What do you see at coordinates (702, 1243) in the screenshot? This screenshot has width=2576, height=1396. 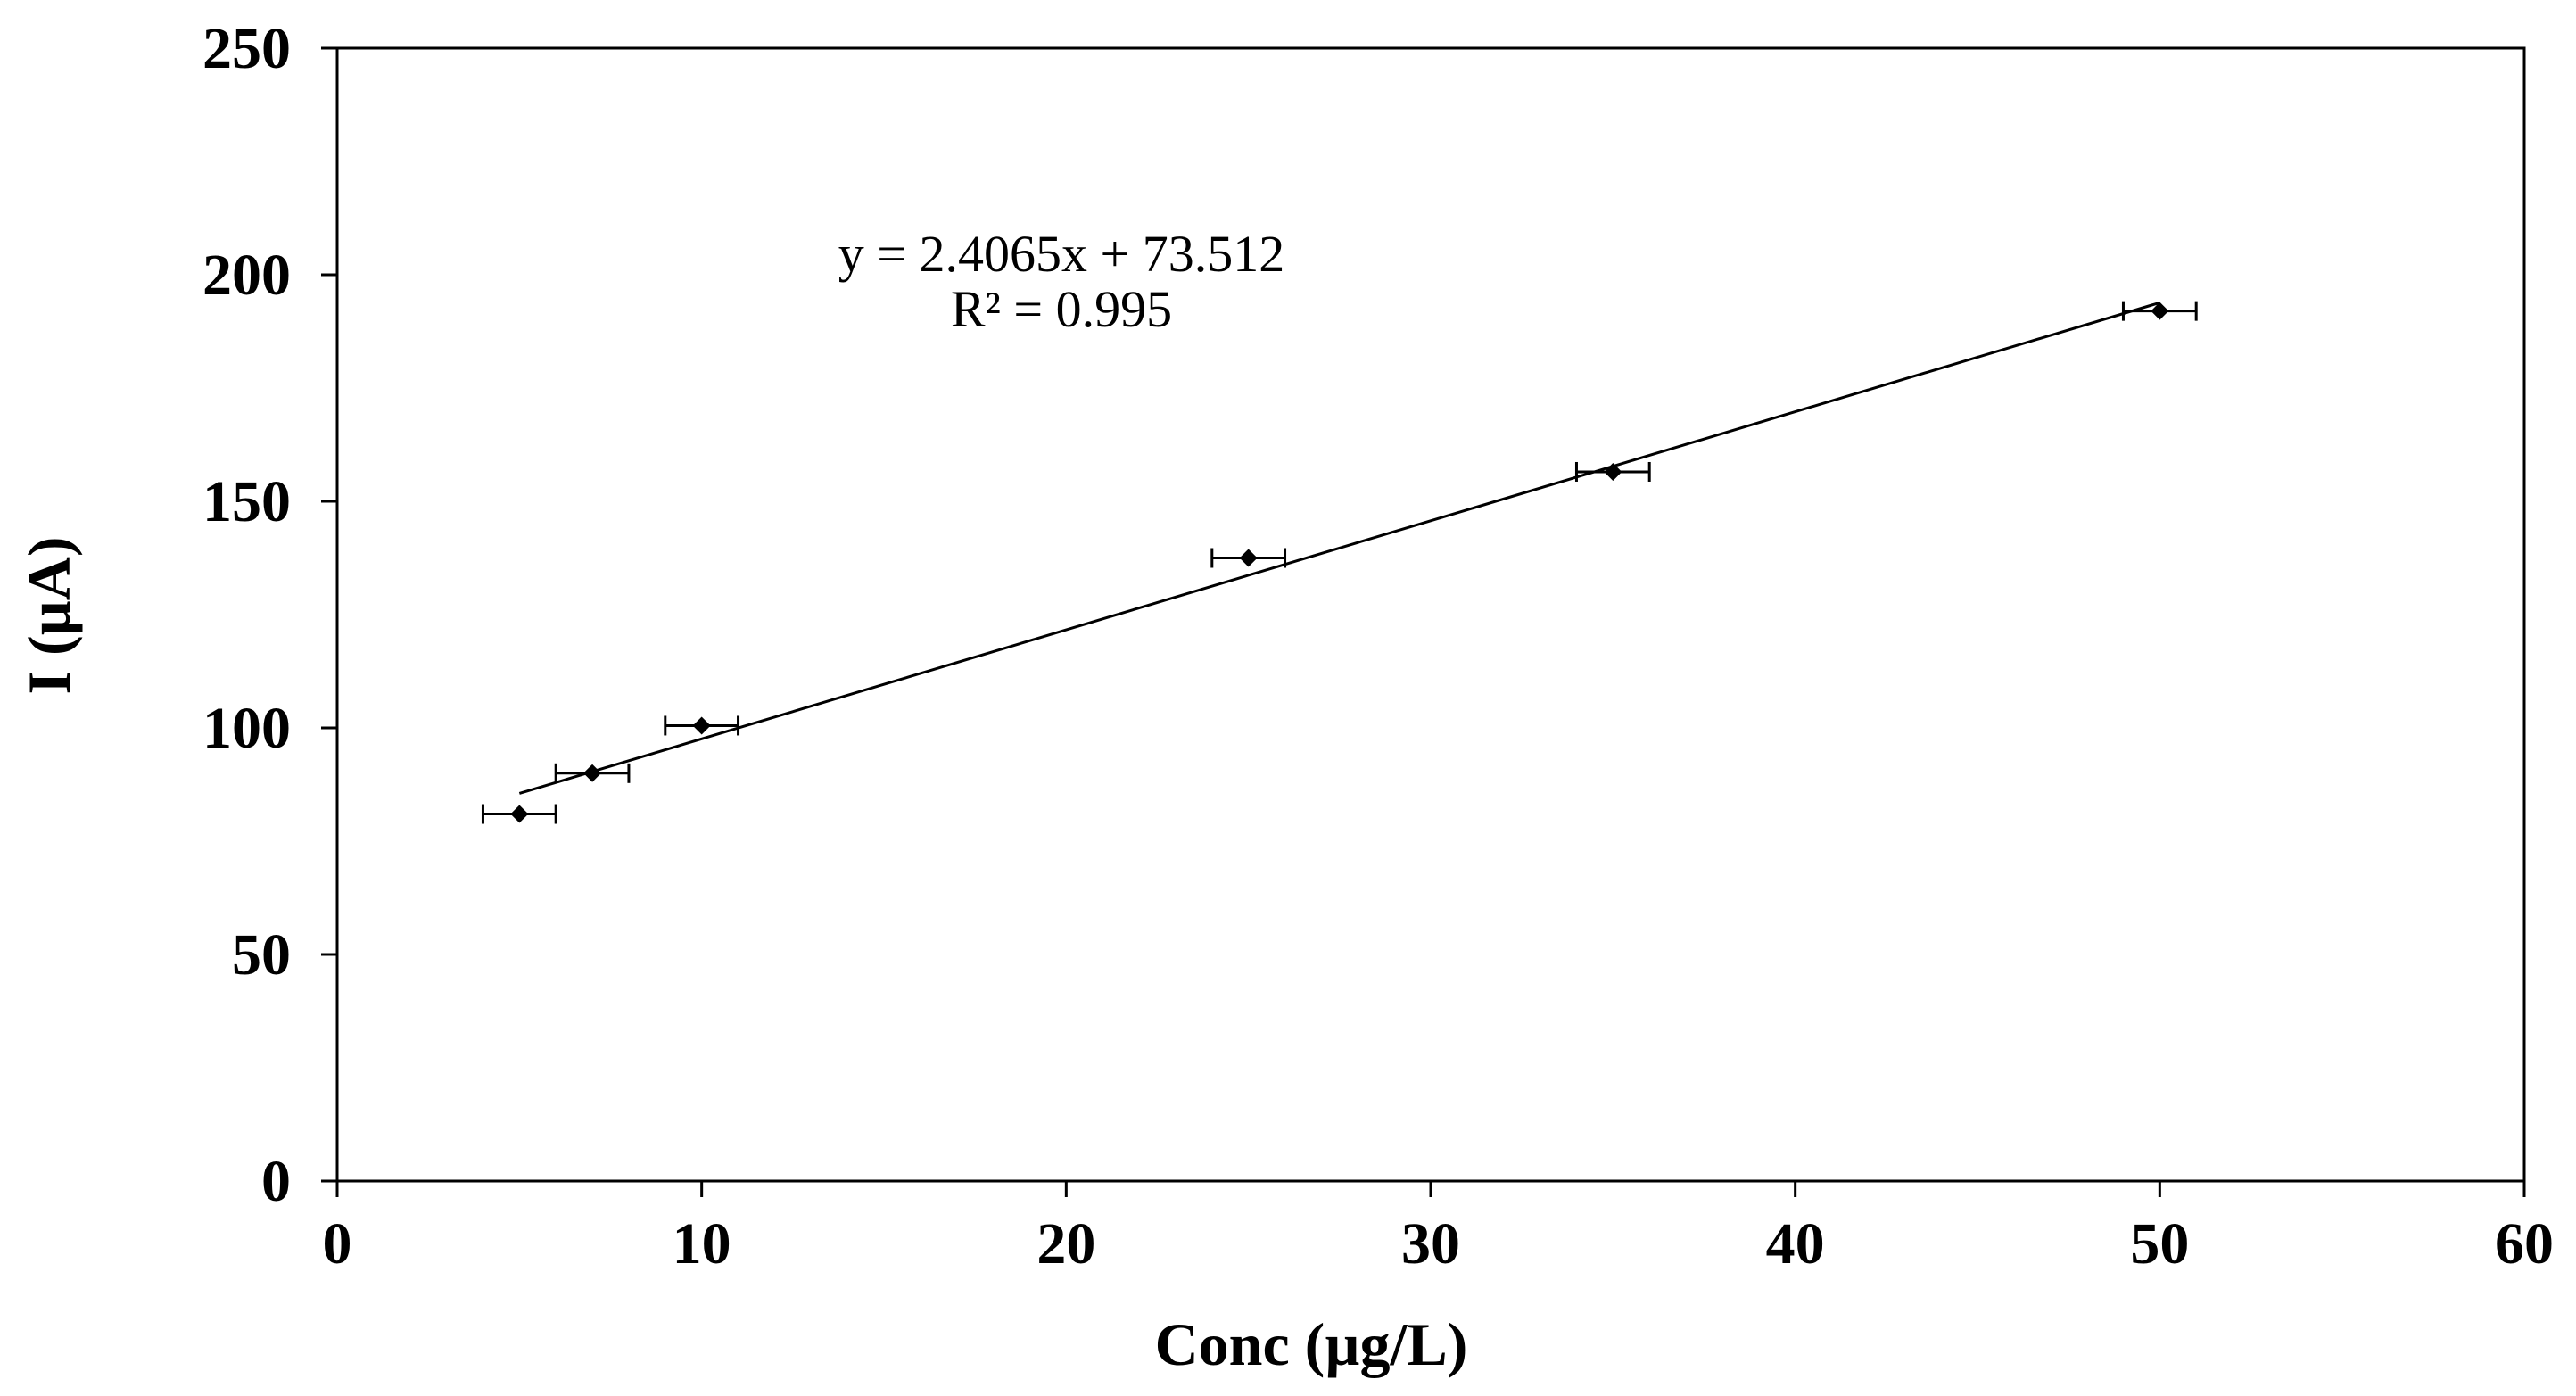 I see `x-tick-label: 10` at bounding box center [702, 1243].